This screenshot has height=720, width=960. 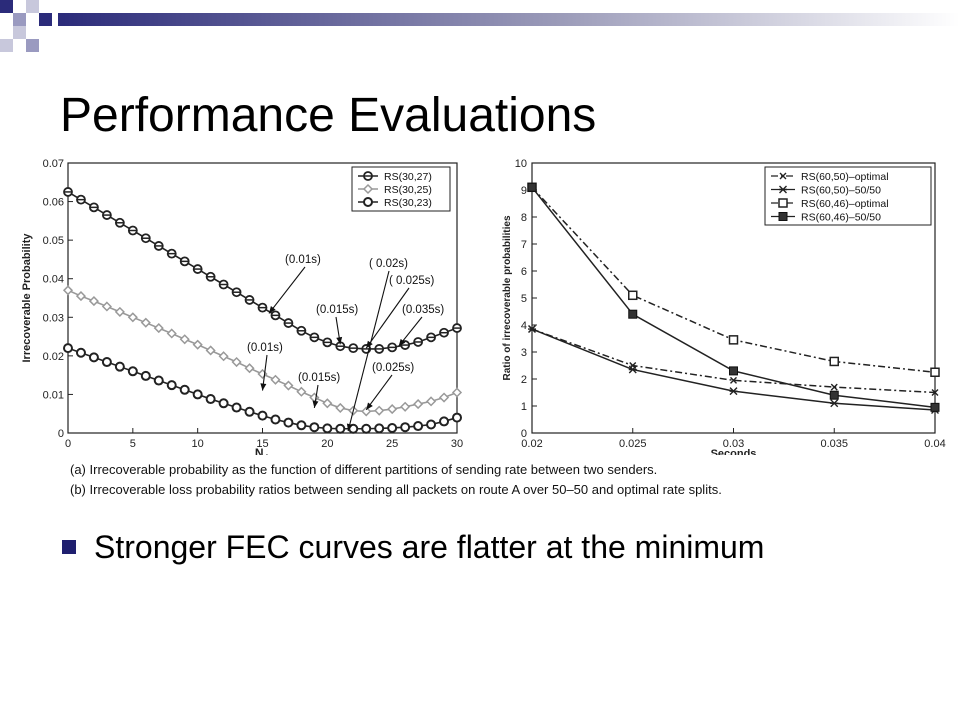 I want to click on x-tick-label: 10, so click(x=198, y=444).